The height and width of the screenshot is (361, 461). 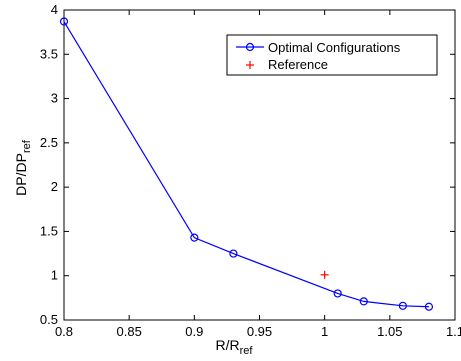 I want to click on x-axis-label-sub: ref, so click(x=247, y=351).